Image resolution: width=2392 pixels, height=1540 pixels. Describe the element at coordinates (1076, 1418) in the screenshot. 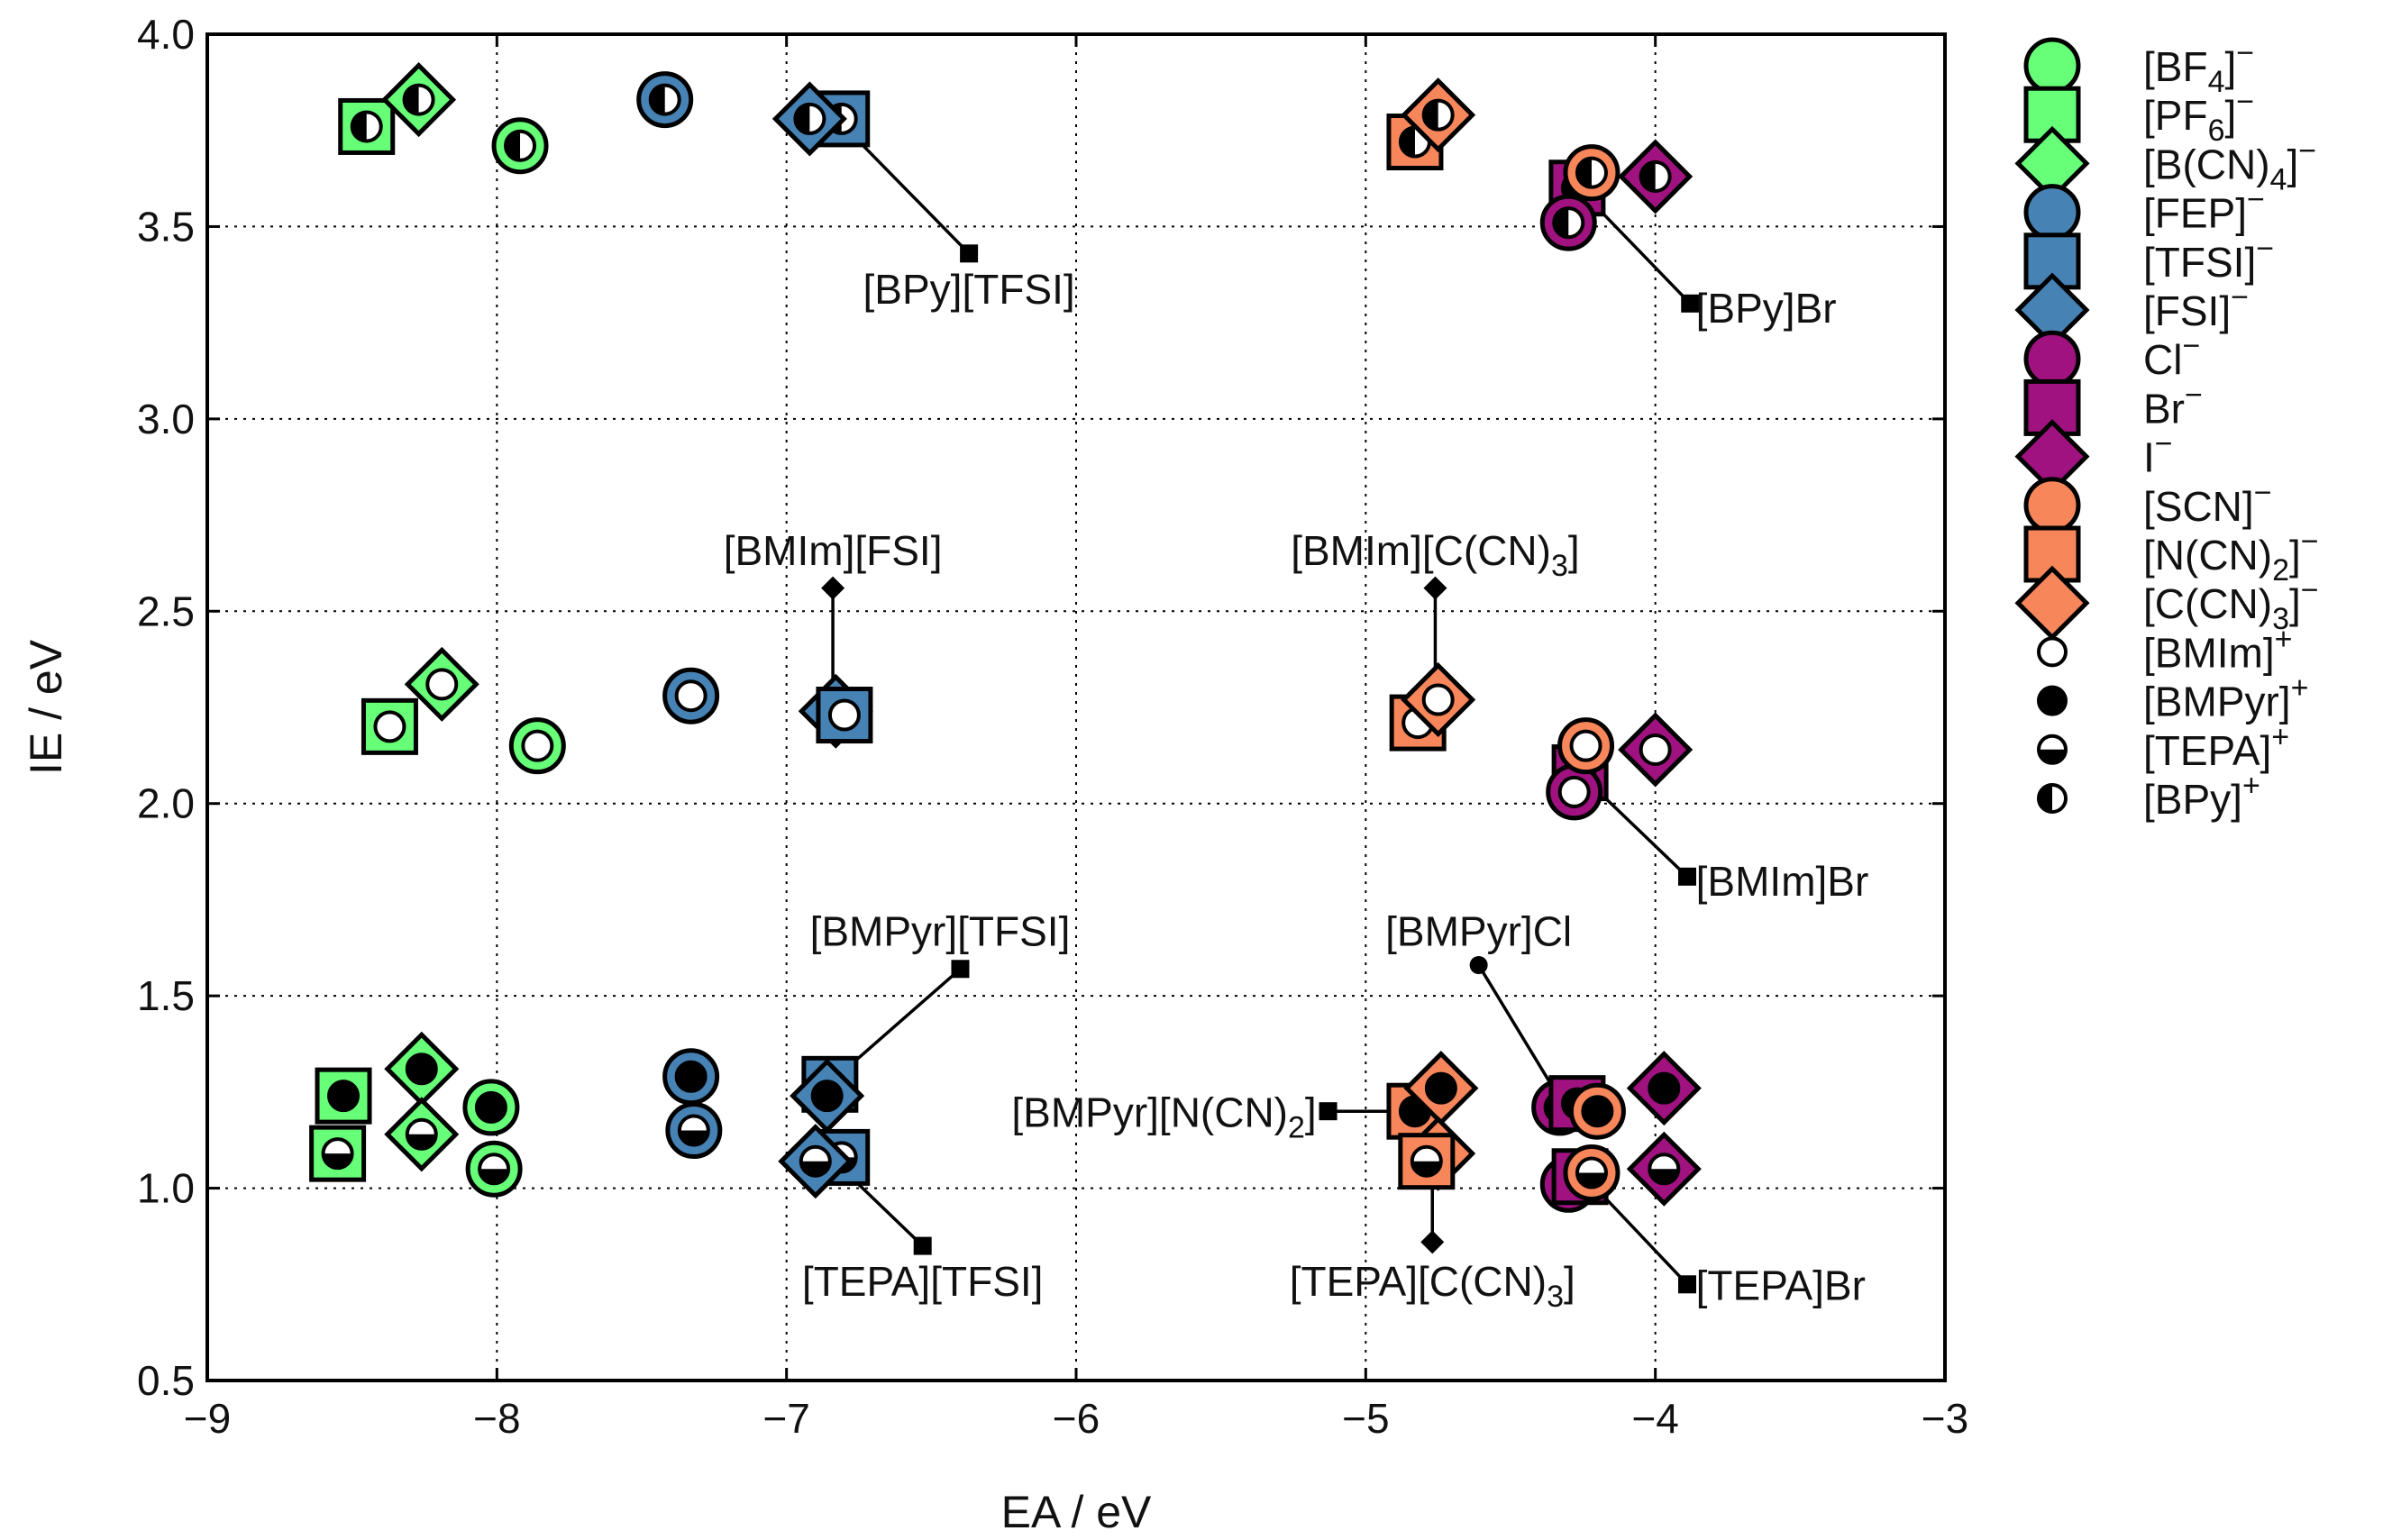

I see `x-tick-label: −6` at that location.